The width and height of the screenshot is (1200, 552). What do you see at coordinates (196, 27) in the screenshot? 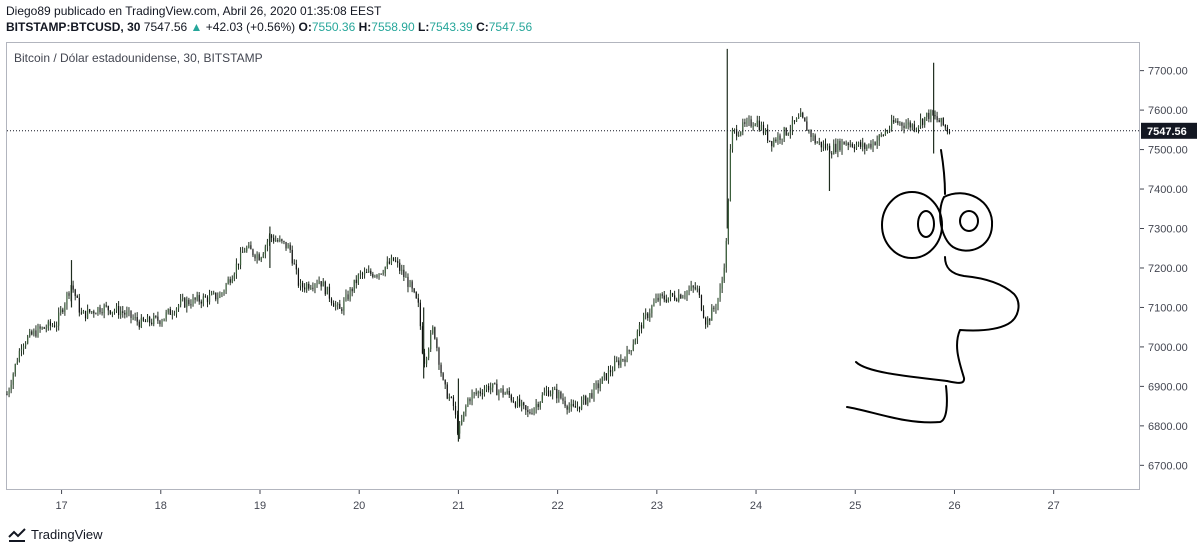
I see `change-arrow-icon: ▲` at bounding box center [196, 27].